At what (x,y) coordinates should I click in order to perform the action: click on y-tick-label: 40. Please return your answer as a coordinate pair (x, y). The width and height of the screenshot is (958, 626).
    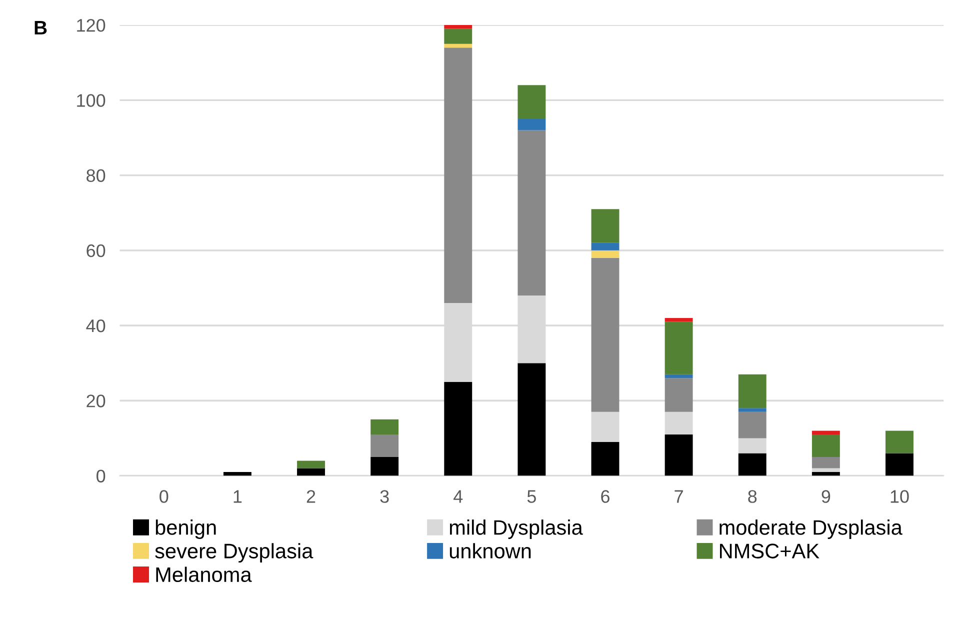
    Looking at the image, I should click on (96, 325).